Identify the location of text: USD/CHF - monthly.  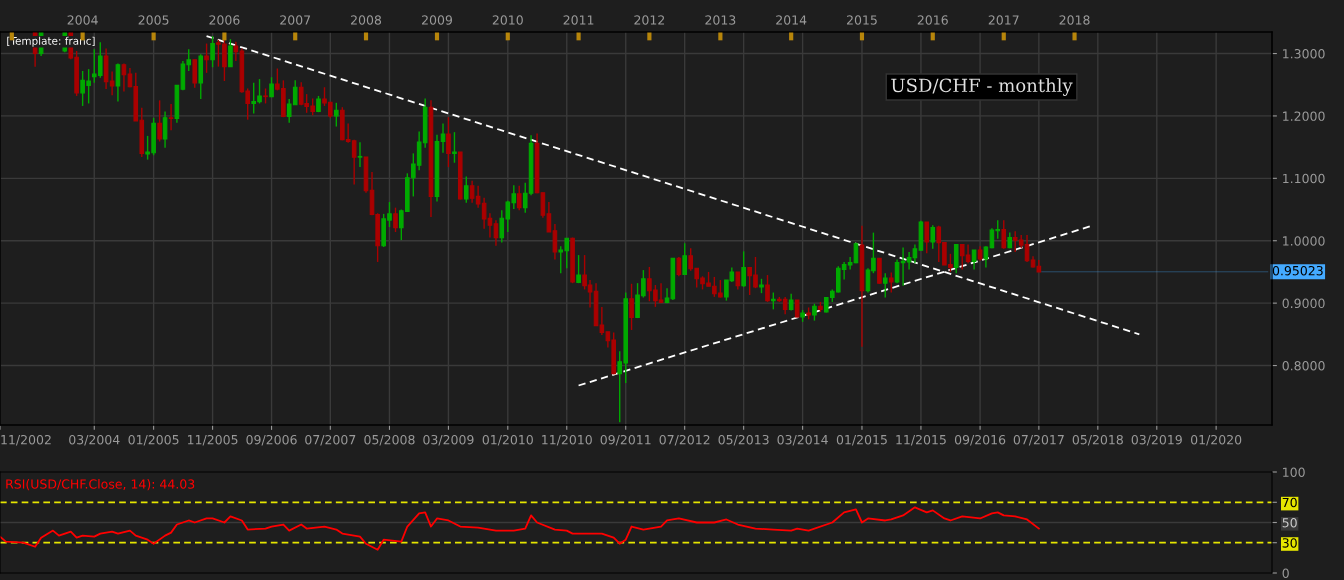
(982, 87).